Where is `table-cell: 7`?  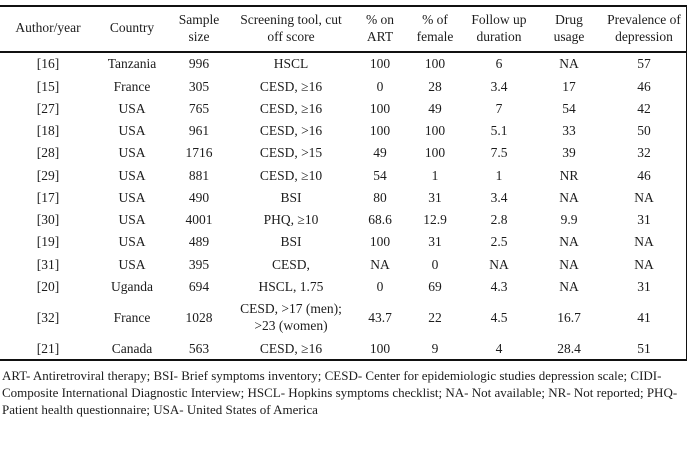 table-cell: 7 is located at coordinates (499, 108).